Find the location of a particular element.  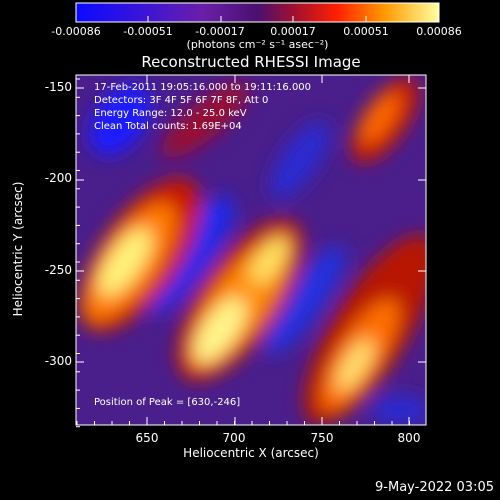

y-tick-label: -250 is located at coordinates (58, 270).